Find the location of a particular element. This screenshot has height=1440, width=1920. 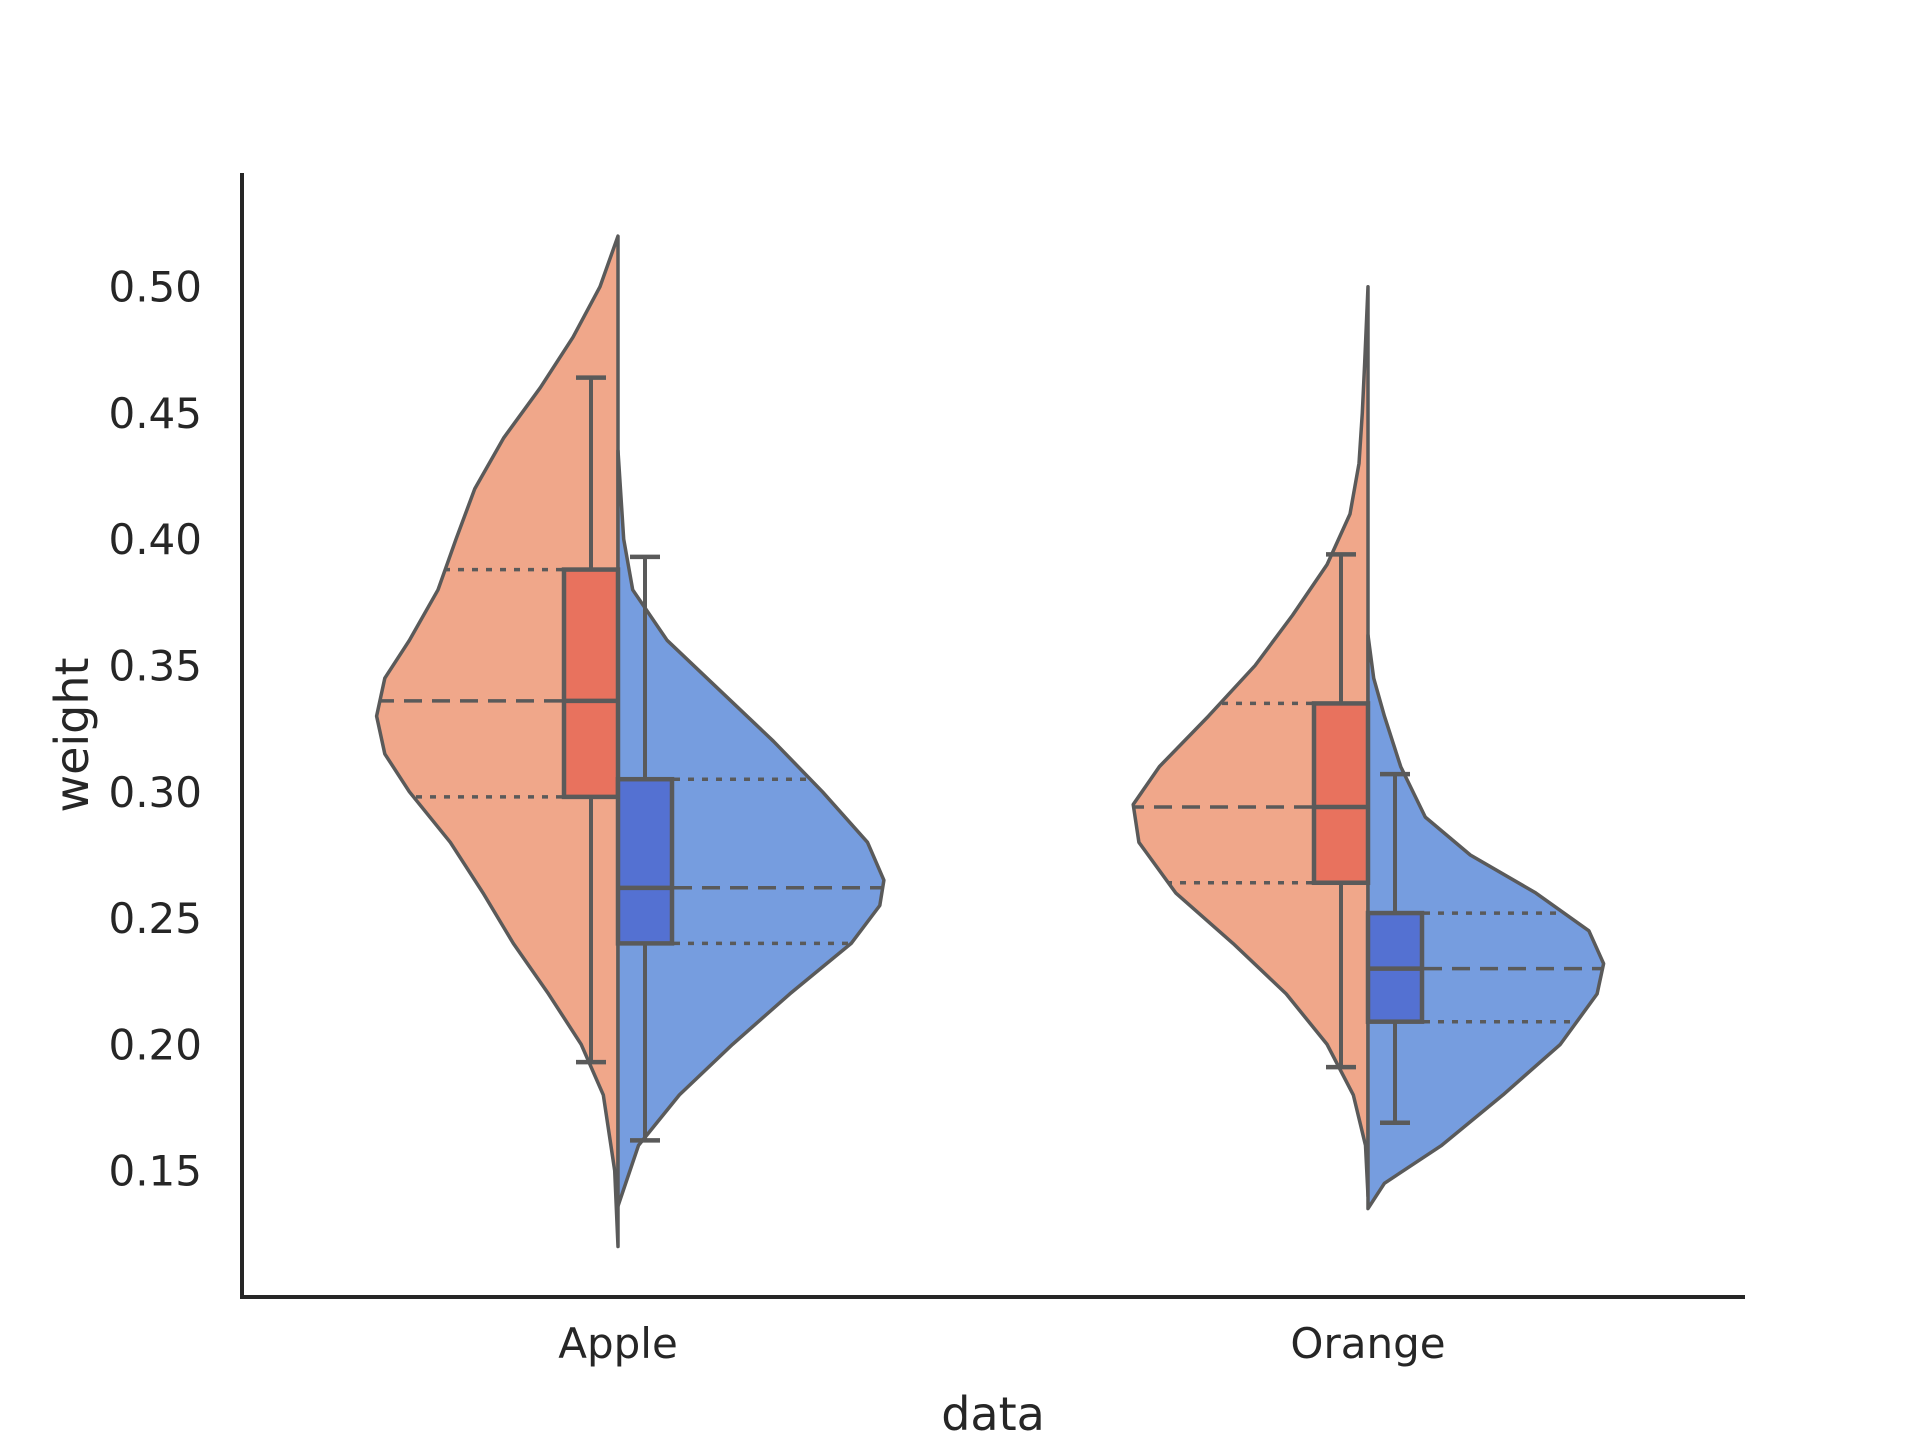

y-tick-label: 0.20 is located at coordinates (155, 1044).